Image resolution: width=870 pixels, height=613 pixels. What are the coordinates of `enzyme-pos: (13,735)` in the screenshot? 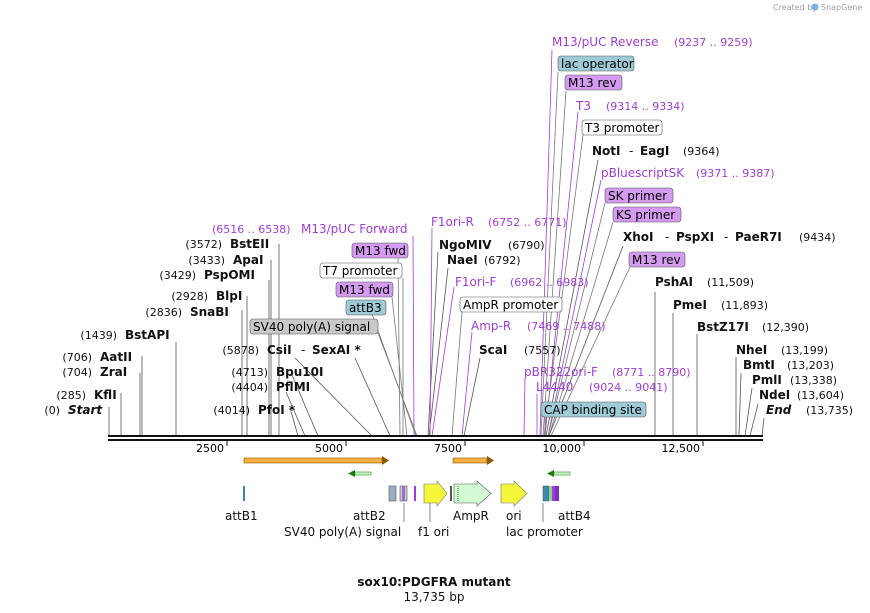 It's located at (829, 410).